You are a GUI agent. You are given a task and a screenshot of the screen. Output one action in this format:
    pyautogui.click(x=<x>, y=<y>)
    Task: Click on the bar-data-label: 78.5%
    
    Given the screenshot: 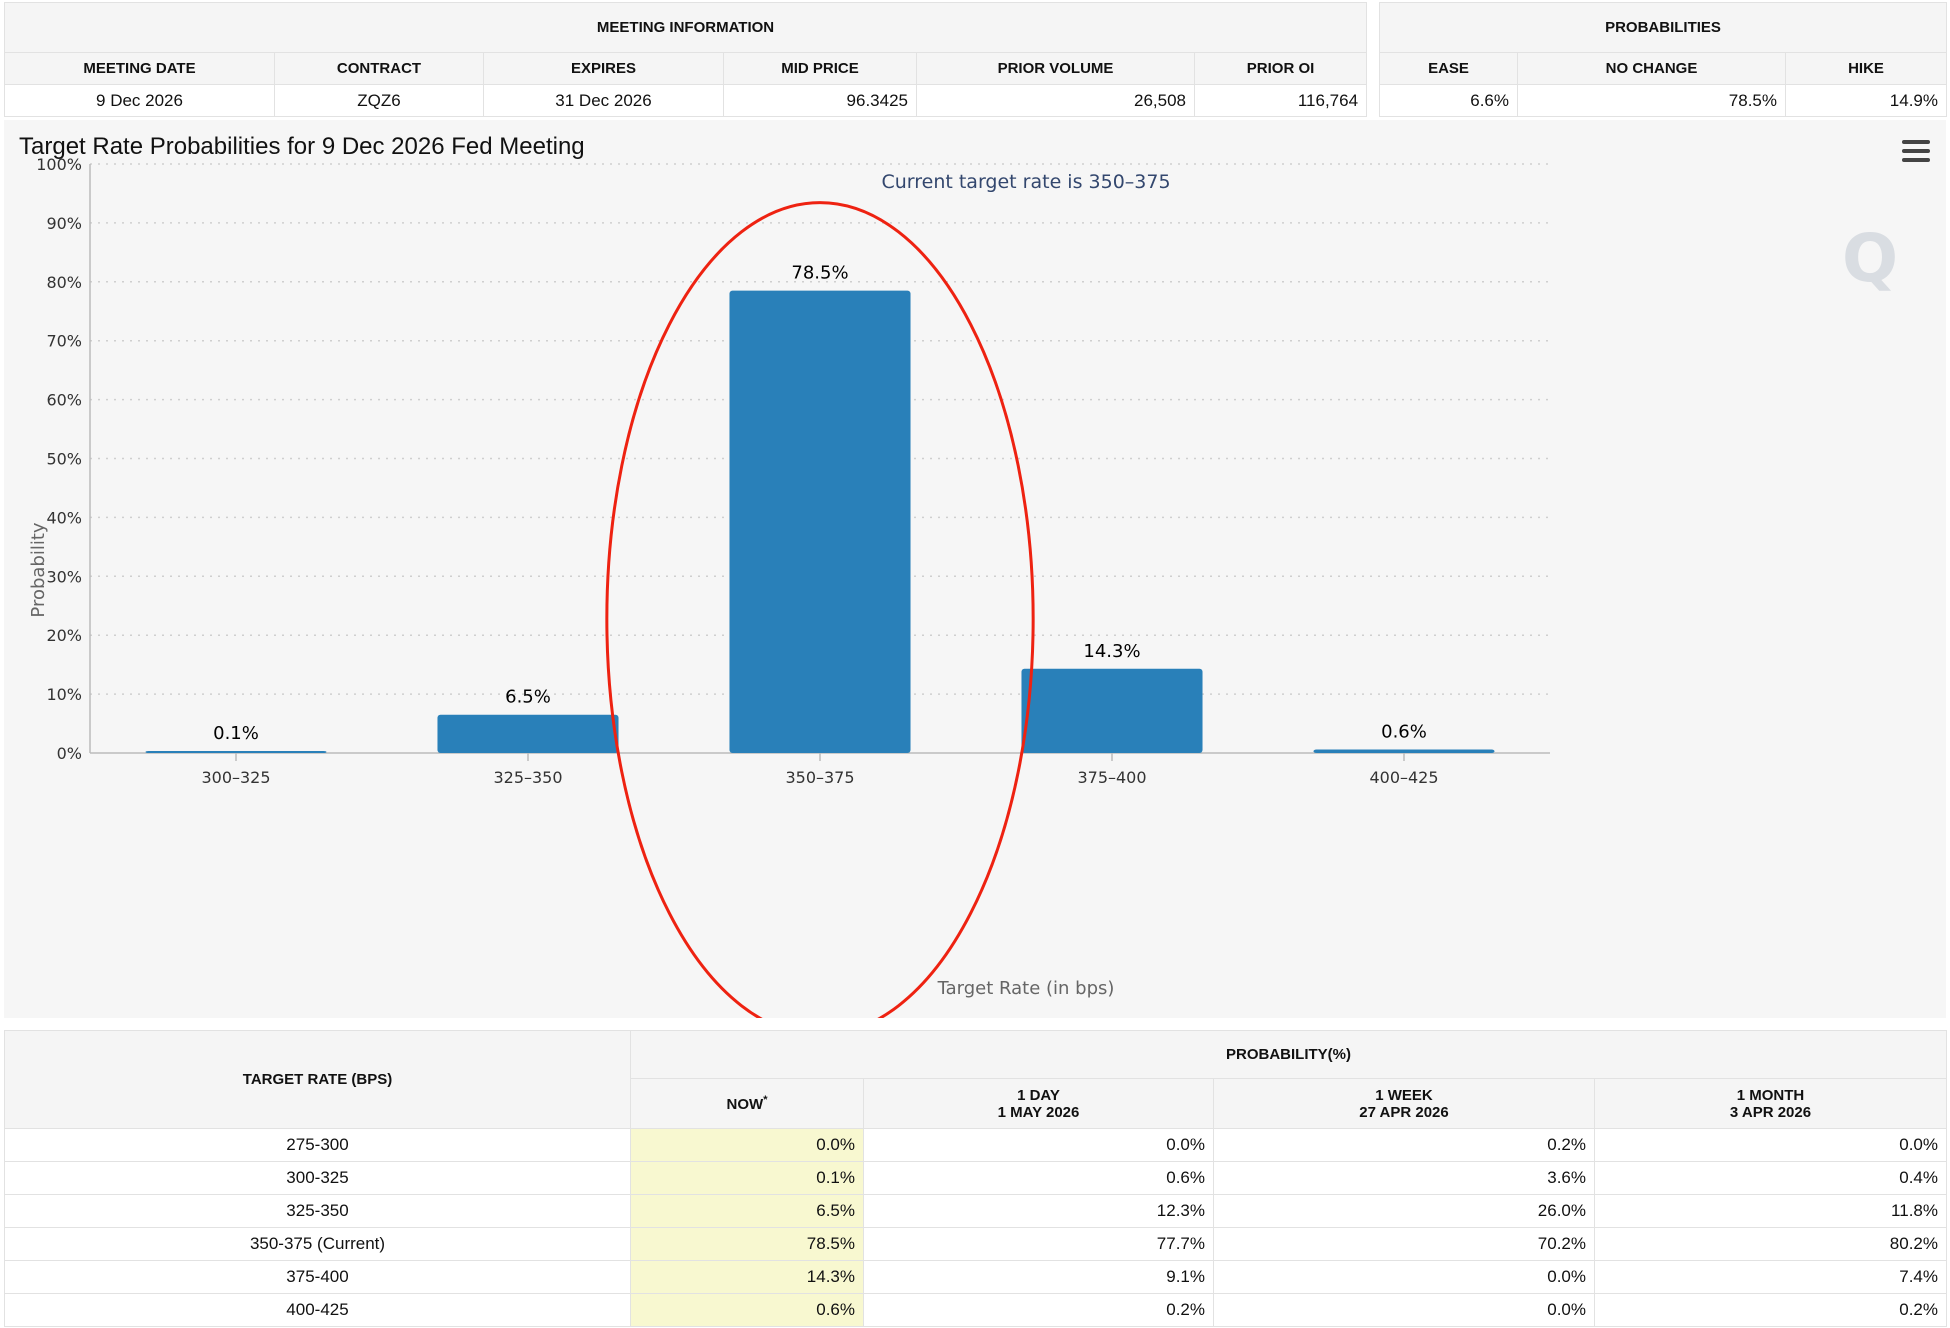 What is the action you would take?
    pyautogui.click(x=819, y=273)
    